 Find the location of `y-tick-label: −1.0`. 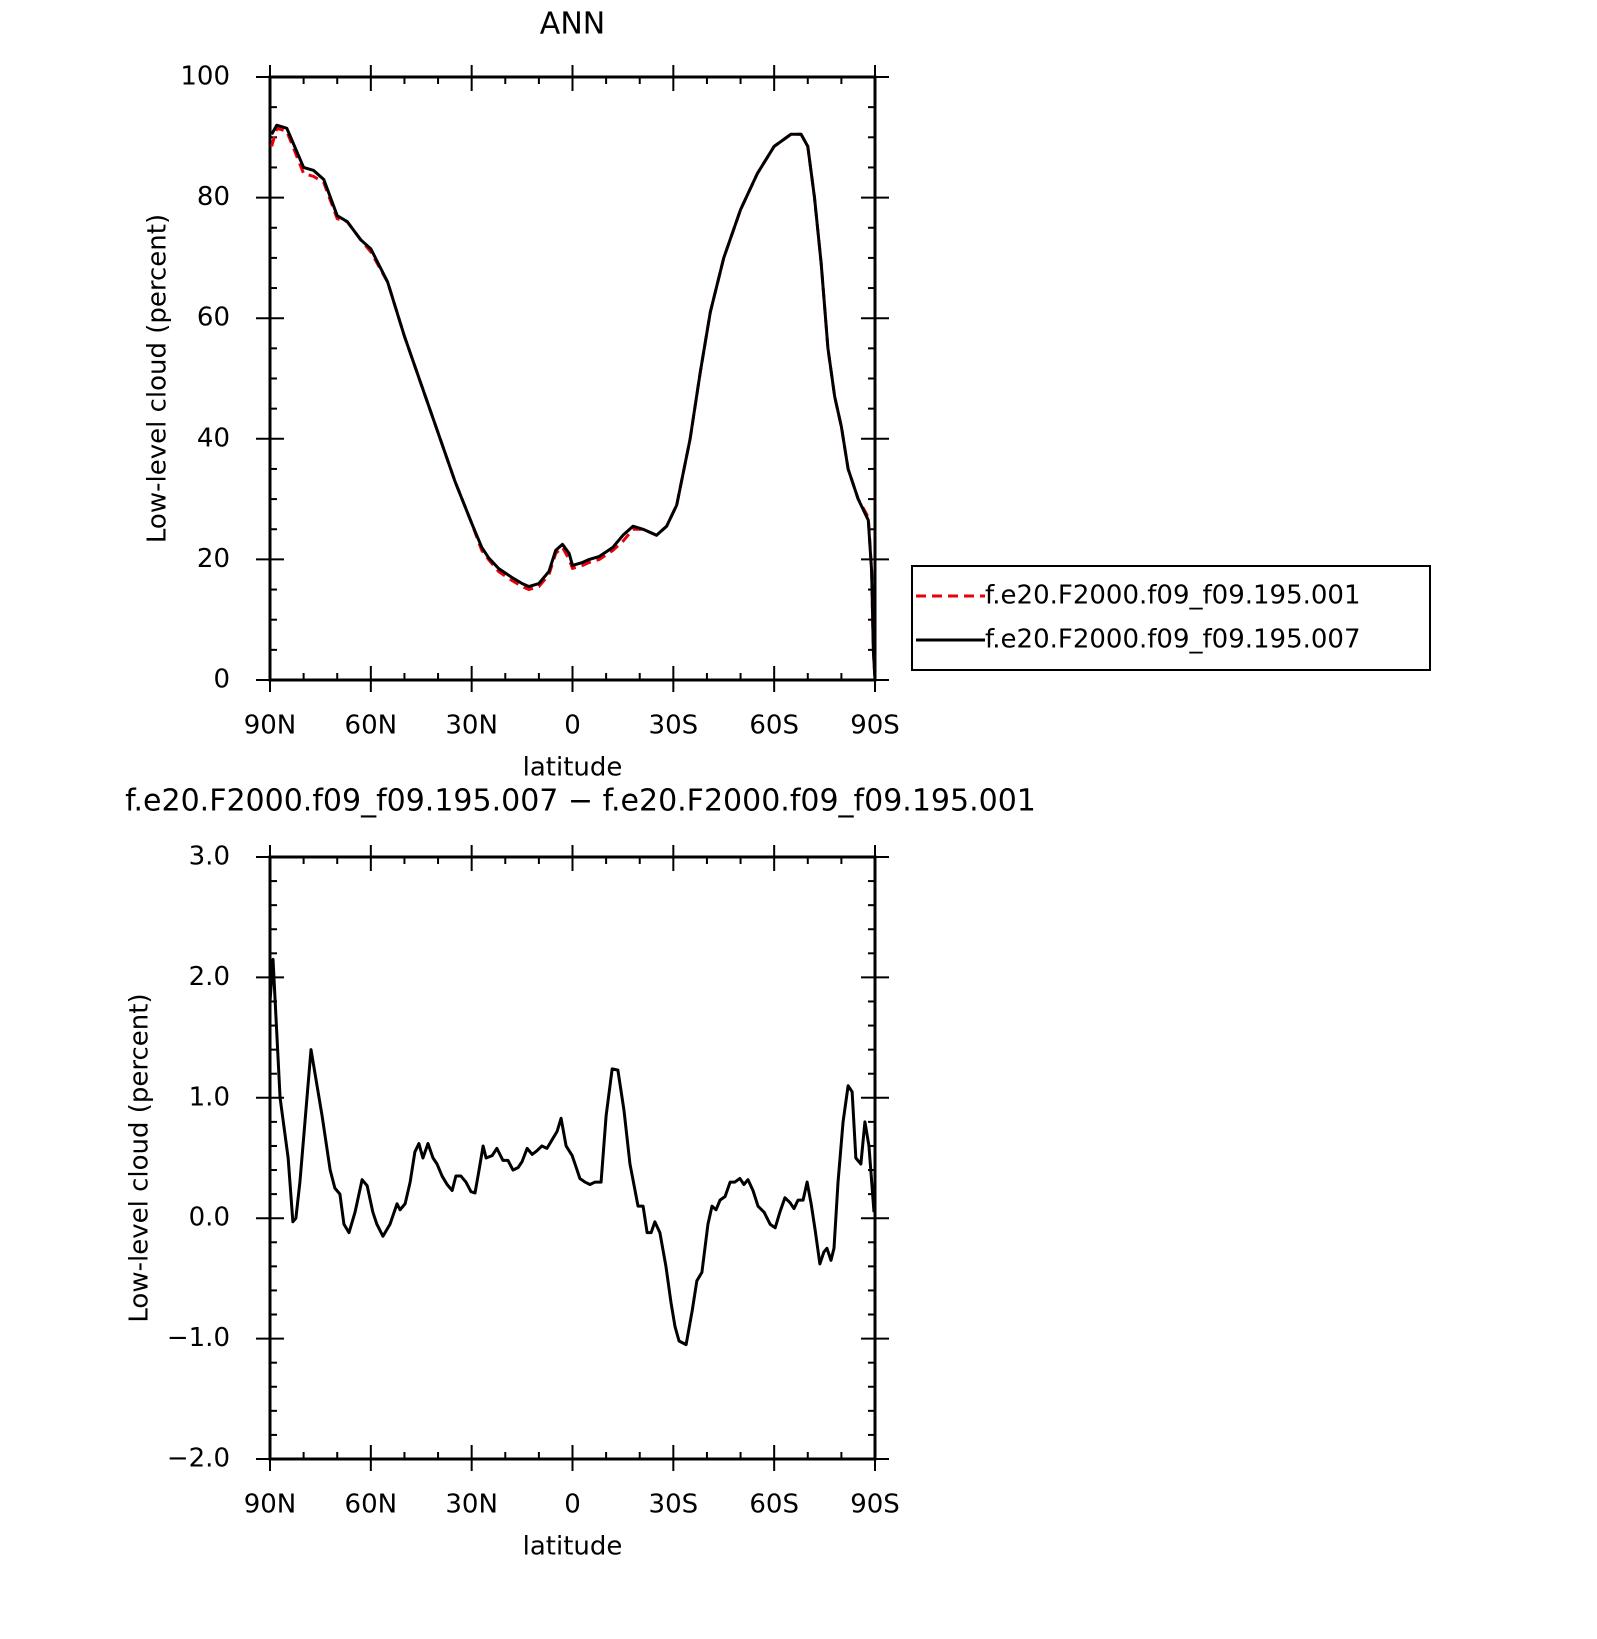

y-tick-label: −1.0 is located at coordinates (198, 1338).